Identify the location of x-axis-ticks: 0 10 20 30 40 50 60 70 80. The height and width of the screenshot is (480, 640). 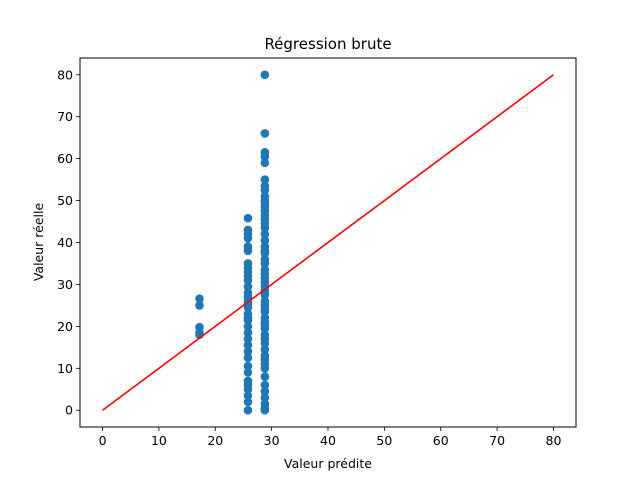
(330, 437).